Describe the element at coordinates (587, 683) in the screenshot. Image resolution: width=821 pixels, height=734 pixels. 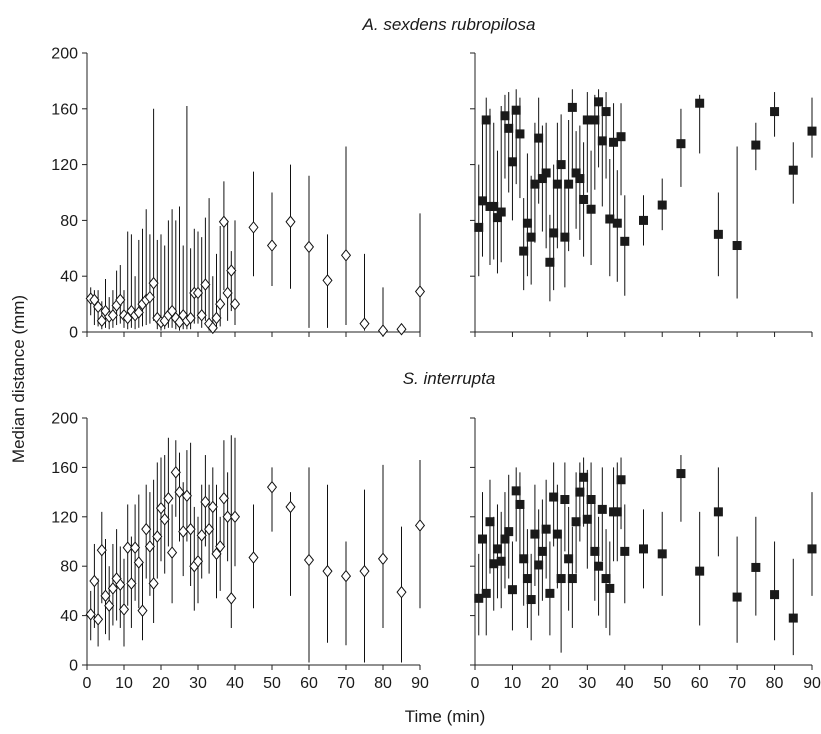
I see `x-tick-label: 30` at that location.